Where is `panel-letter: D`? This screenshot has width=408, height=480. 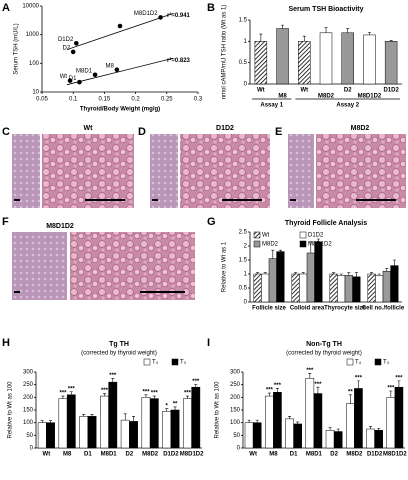
panel-letter: D is located at coordinates (142, 132).